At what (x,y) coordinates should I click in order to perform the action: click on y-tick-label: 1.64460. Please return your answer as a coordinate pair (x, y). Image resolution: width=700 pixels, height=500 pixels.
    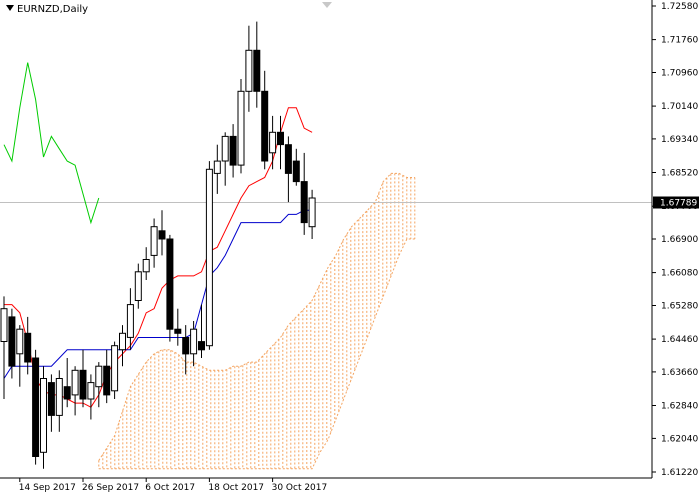
    Looking at the image, I should click on (679, 340).